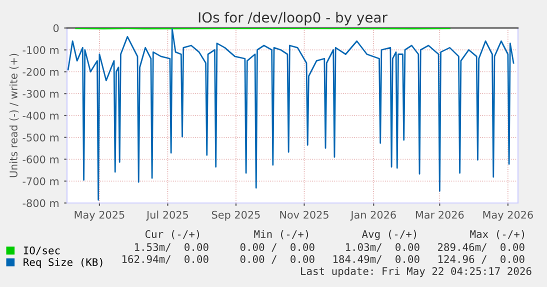  I want to click on x-tick-label: May 2025, so click(99, 215).